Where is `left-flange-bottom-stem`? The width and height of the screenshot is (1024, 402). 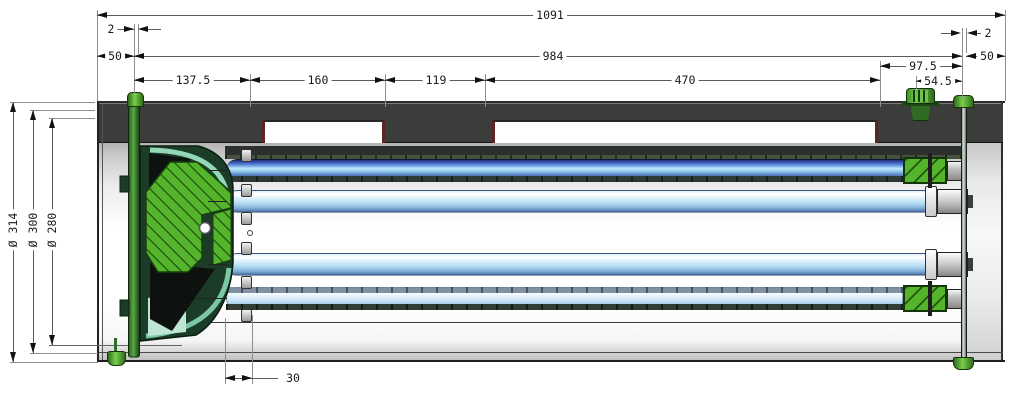 left-flange-bottom-stem is located at coordinates (115, 345).